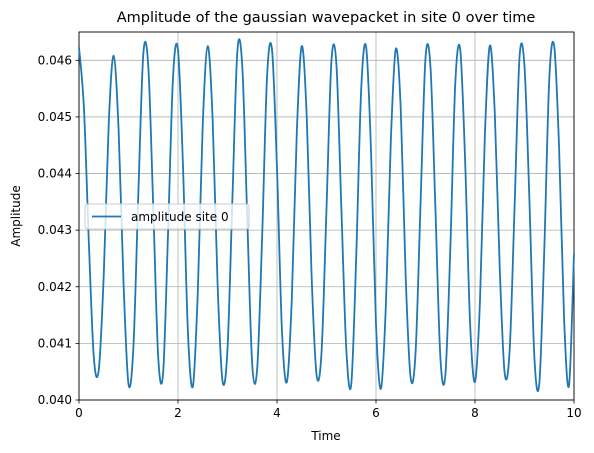 The height and width of the screenshot is (453, 594). What do you see at coordinates (475, 413) in the screenshot?
I see `x-tick-label: 8` at bounding box center [475, 413].